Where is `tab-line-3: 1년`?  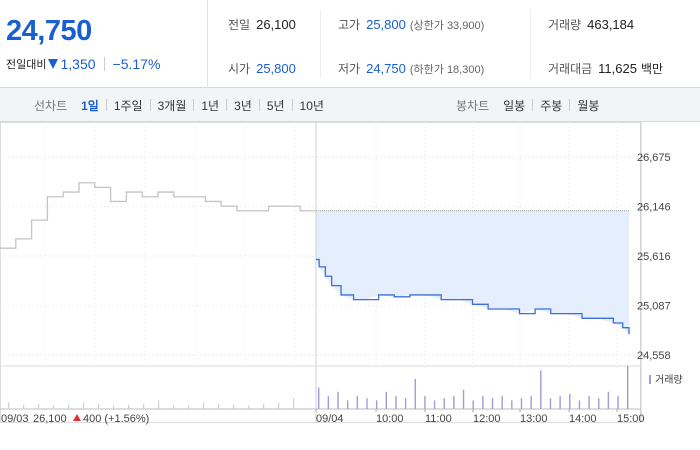 tab-line-3: 1년 is located at coordinates (210, 105).